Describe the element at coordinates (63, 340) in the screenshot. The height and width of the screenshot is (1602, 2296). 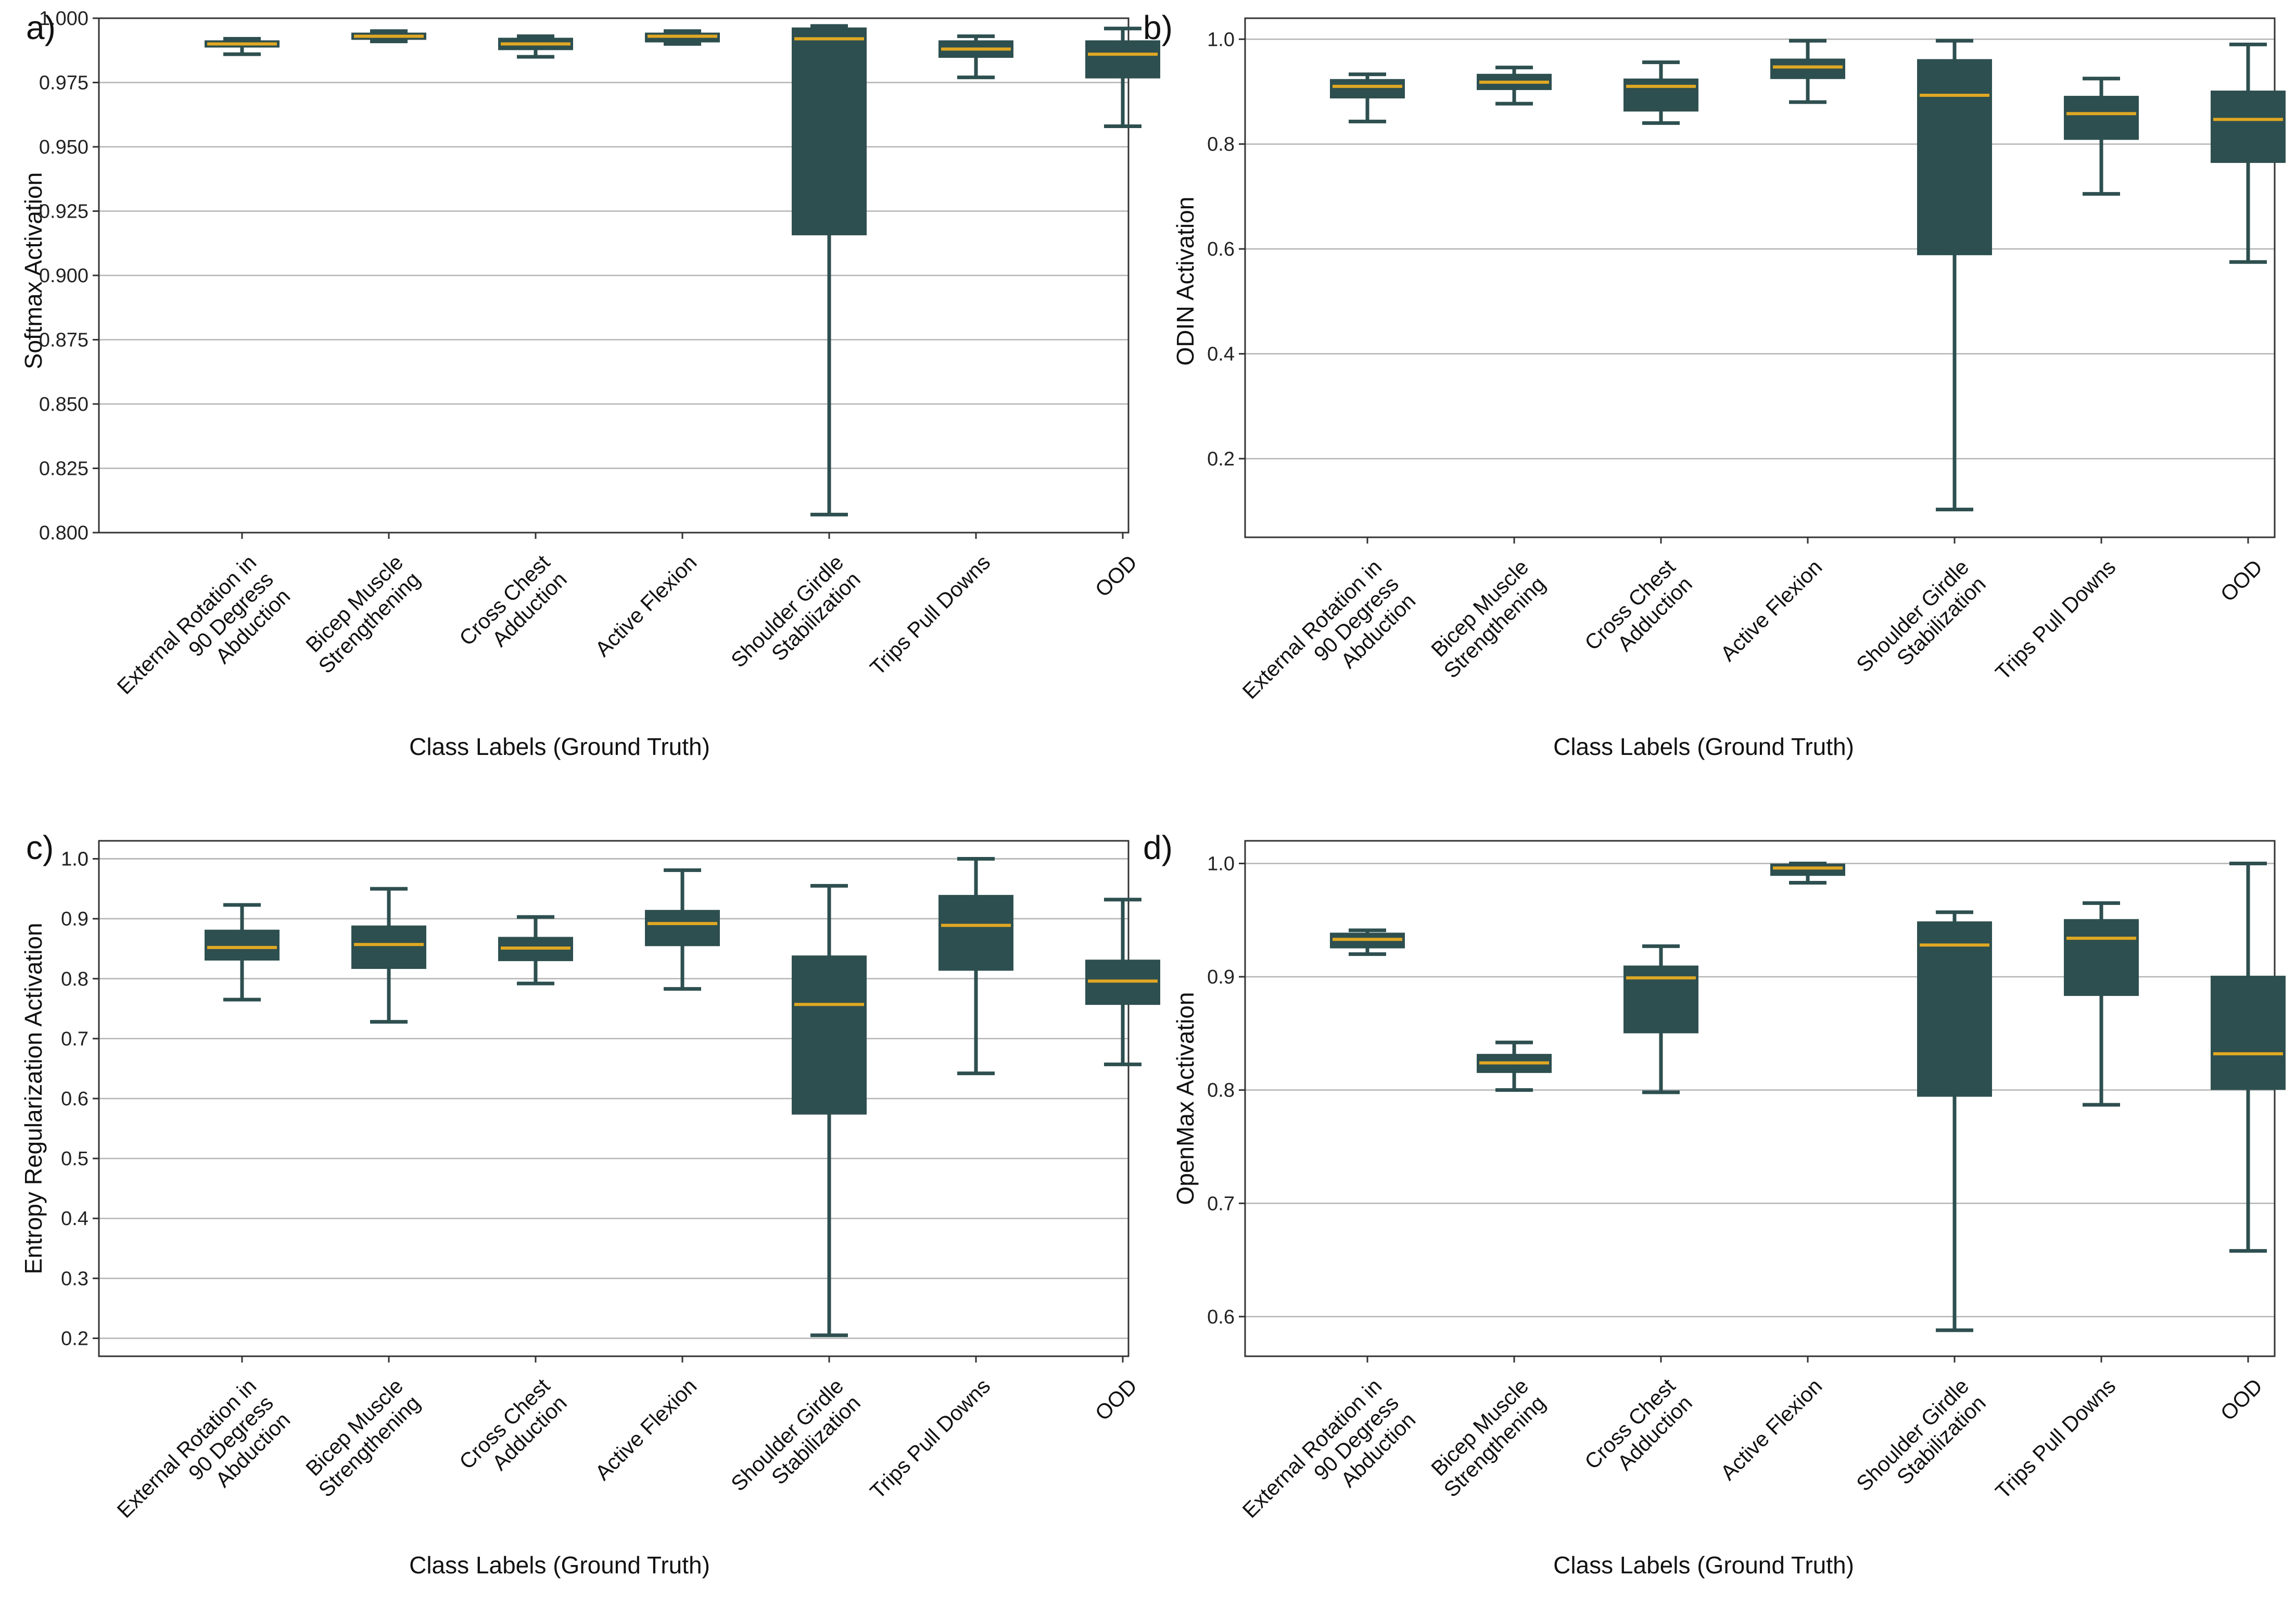
I see `y-tick-label: 0.875` at that location.